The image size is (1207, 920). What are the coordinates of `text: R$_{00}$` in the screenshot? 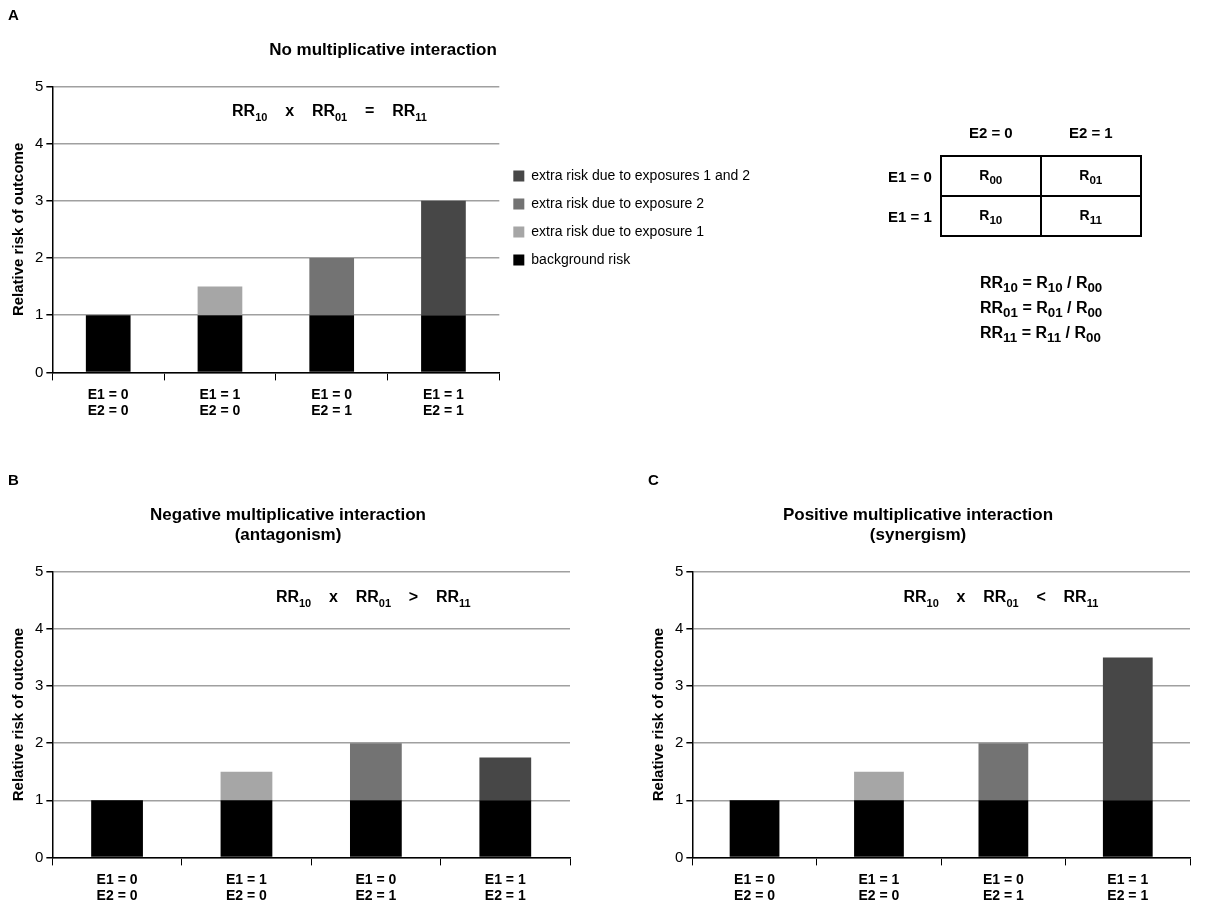 It's located at (991, 176).